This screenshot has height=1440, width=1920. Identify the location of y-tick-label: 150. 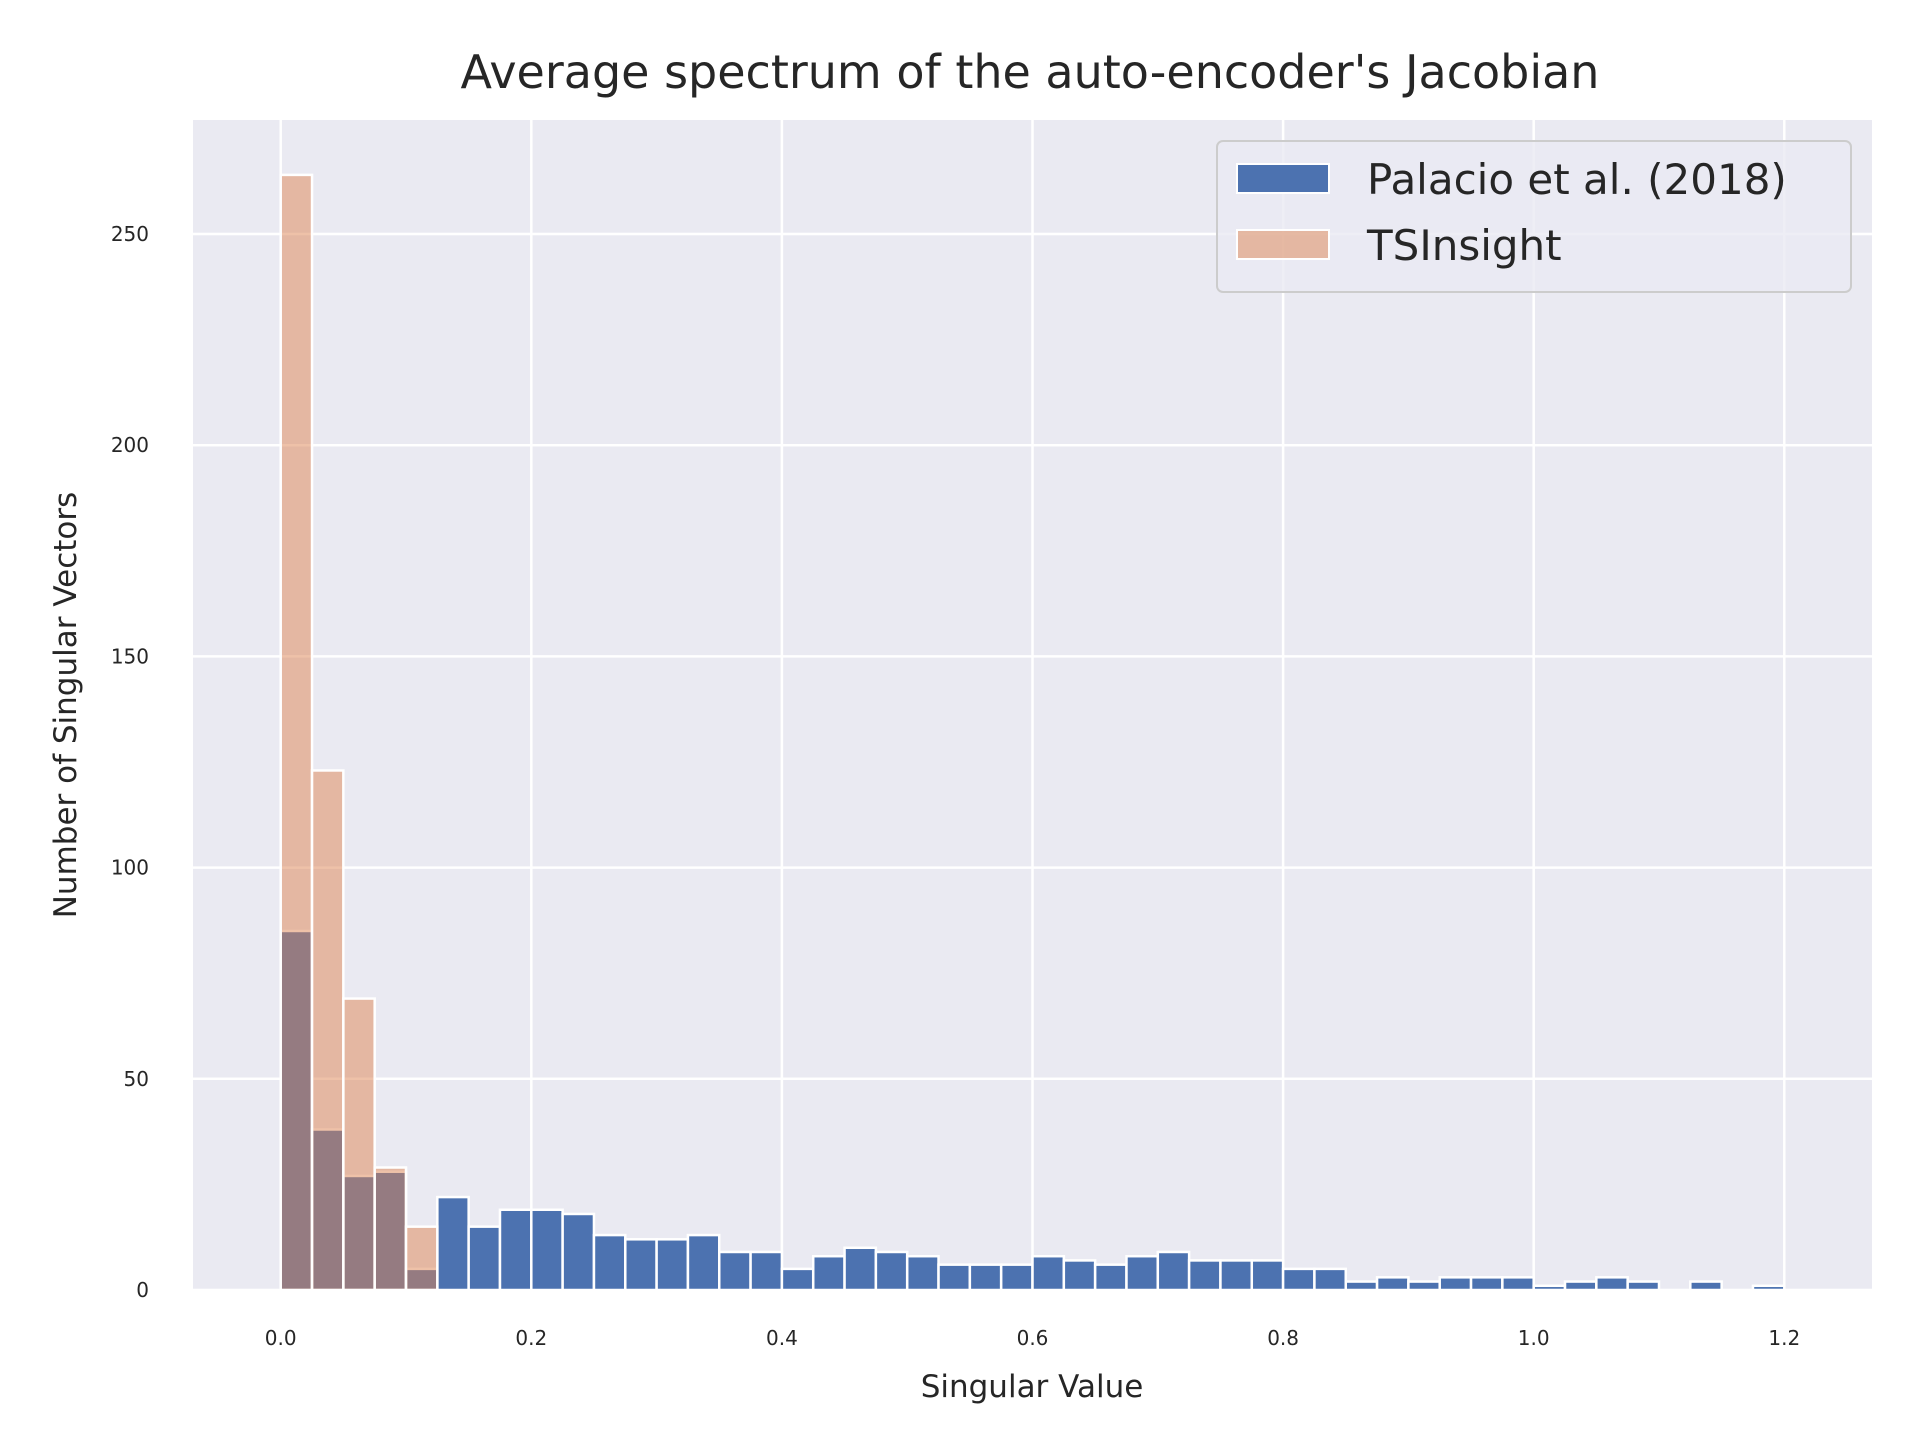
(130, 656).